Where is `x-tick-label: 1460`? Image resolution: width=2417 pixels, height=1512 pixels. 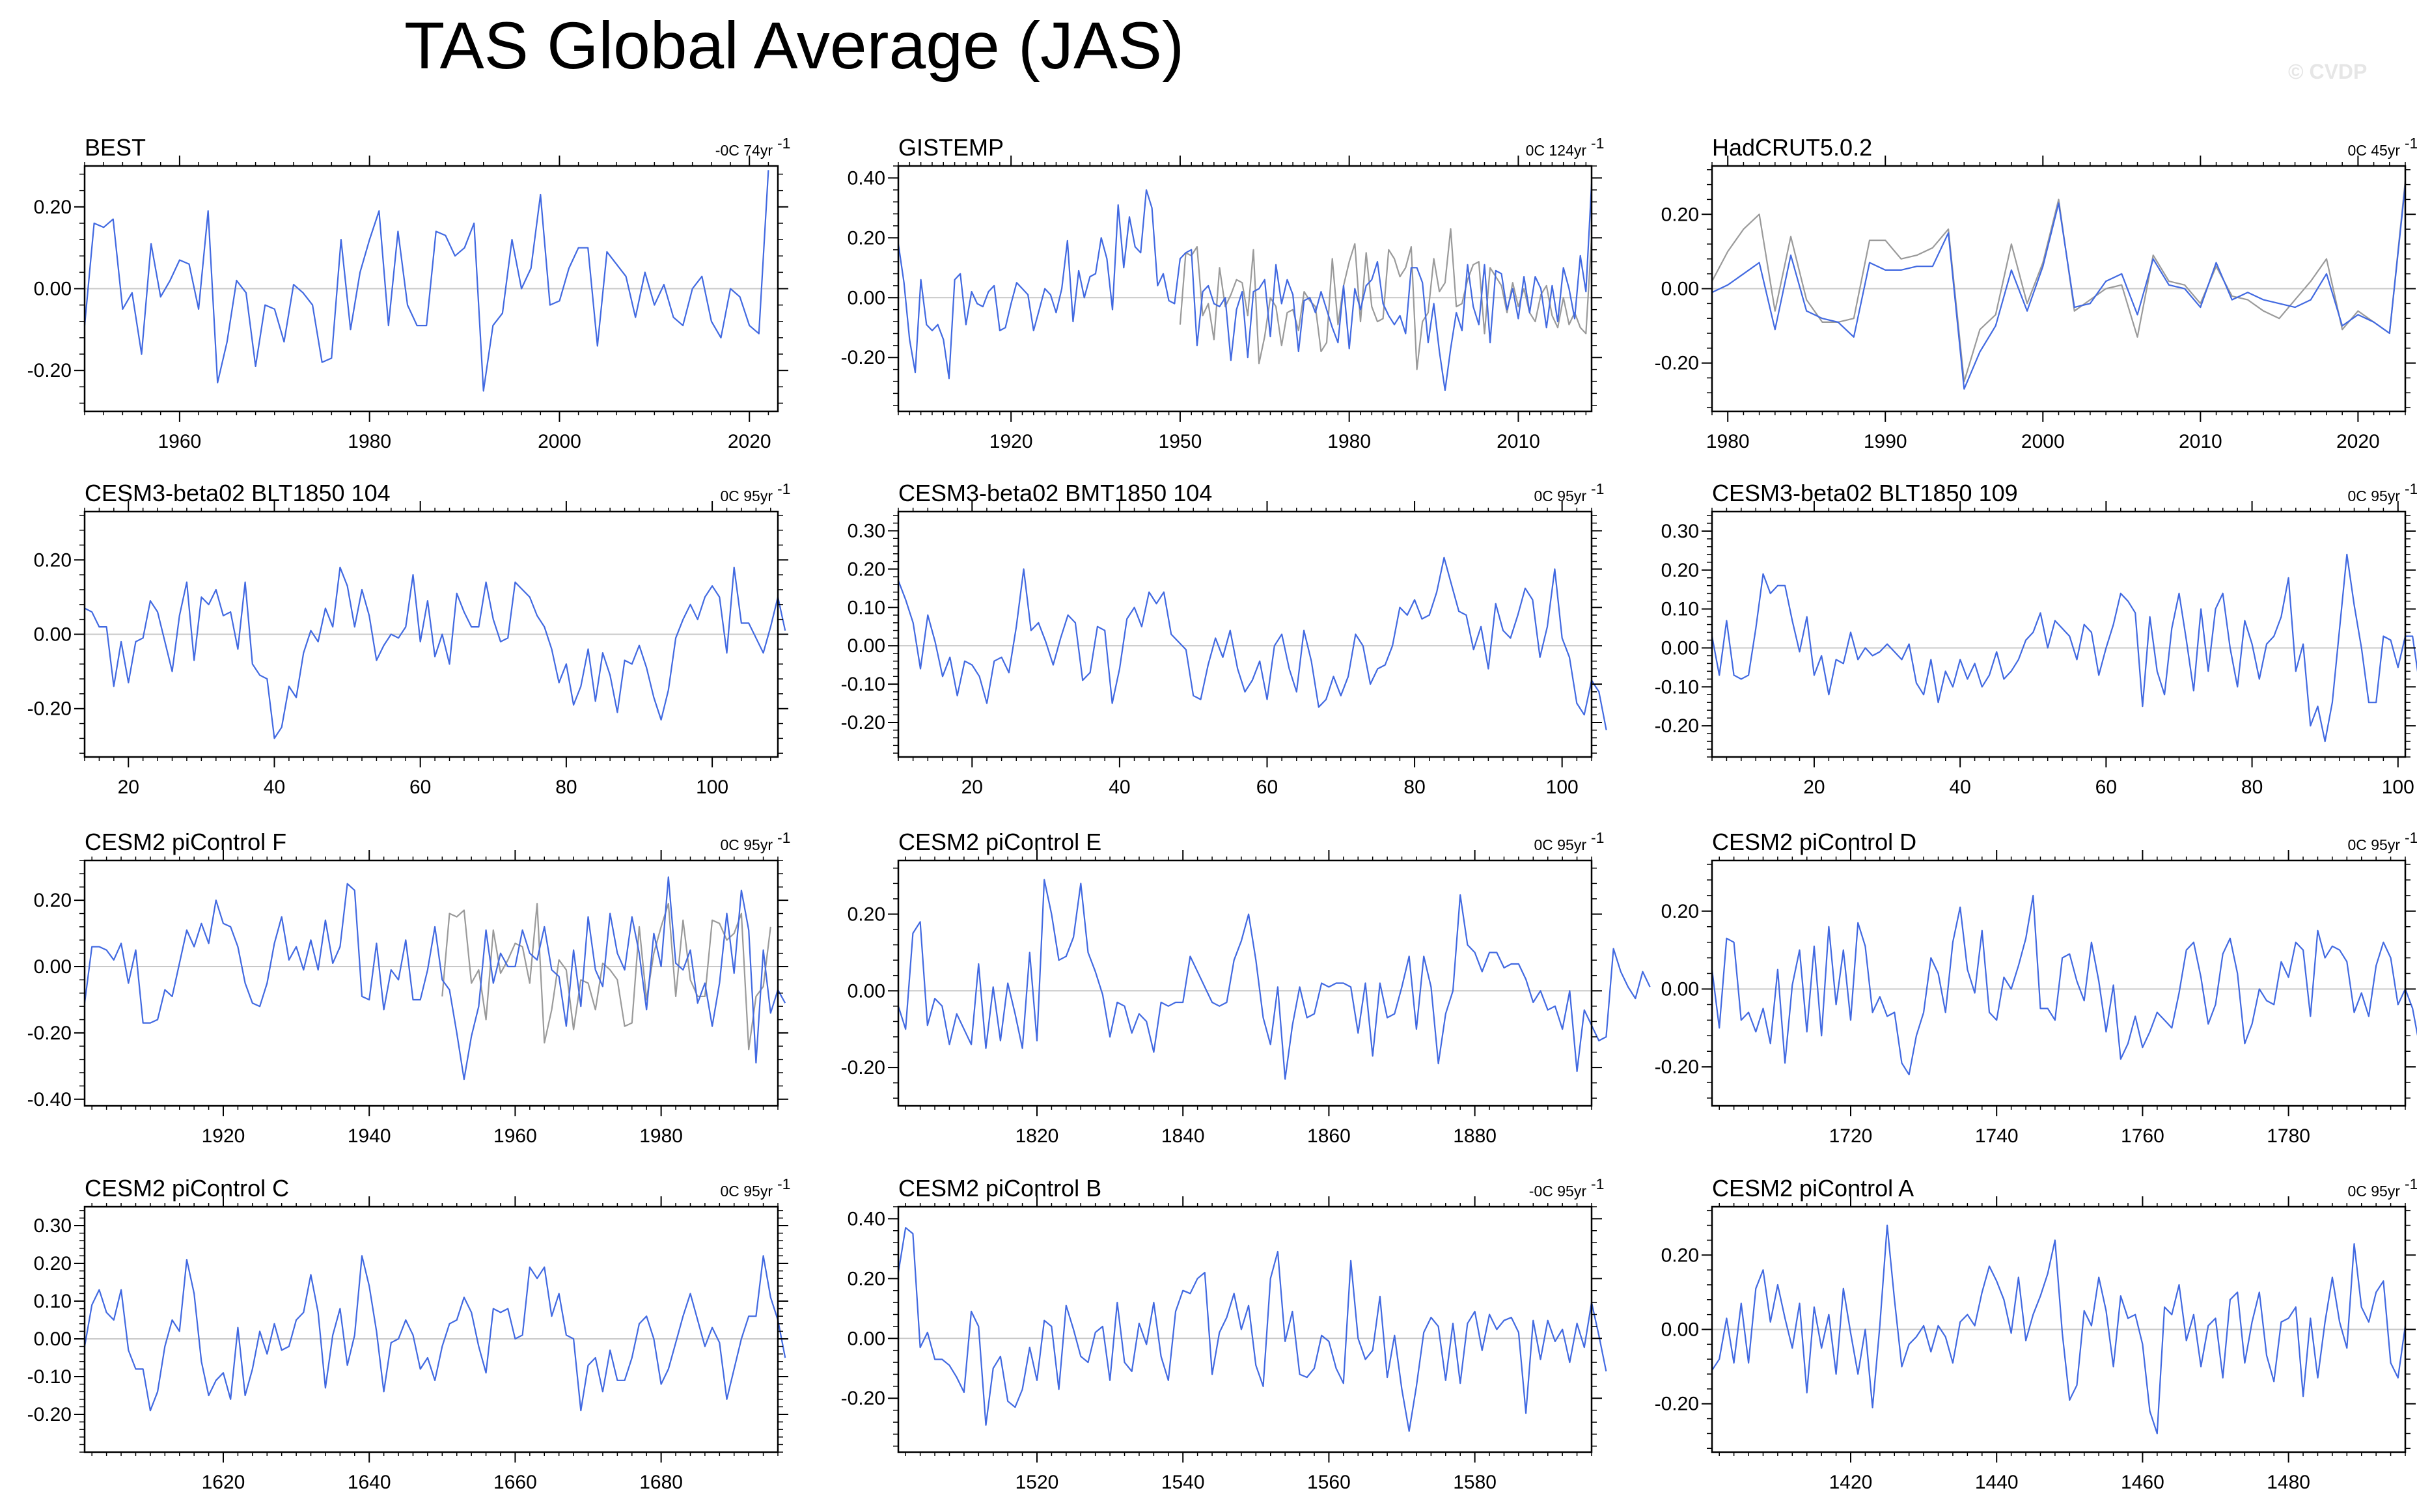
x-tick-label: 1460 is located at coordinates (2142, 1482).